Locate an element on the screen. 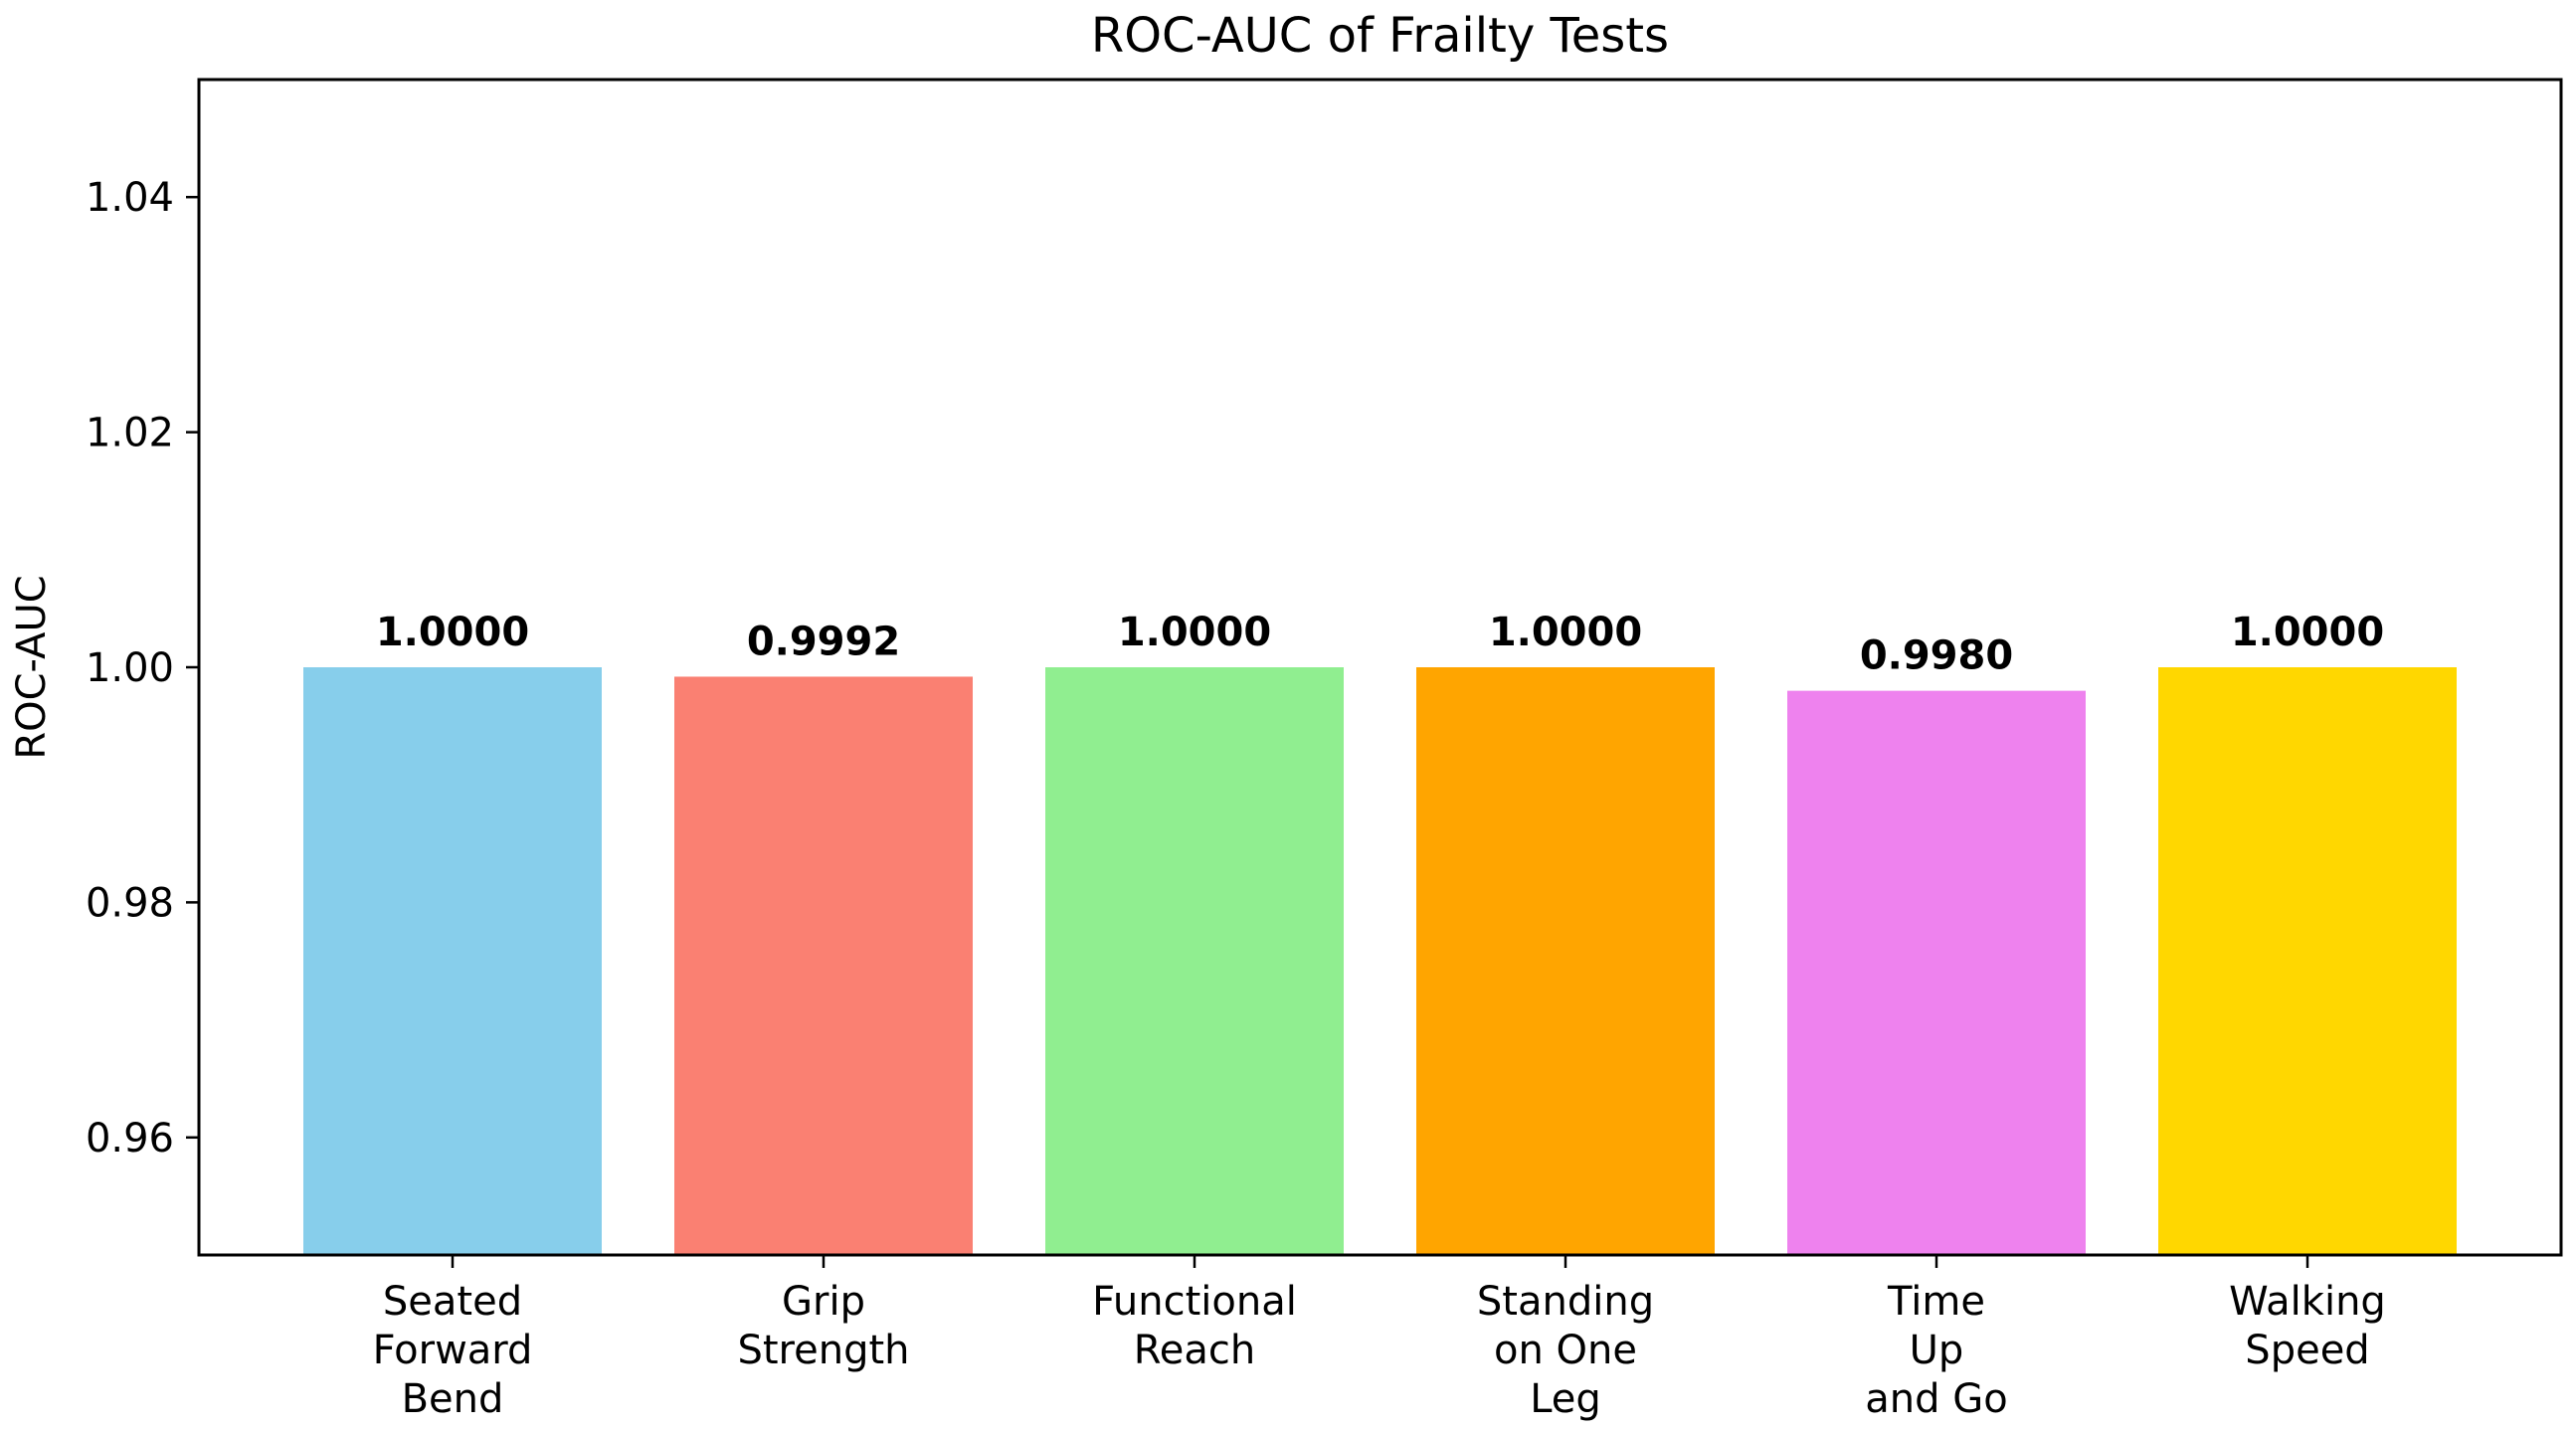  chart-title: ROC-AUC of Frailty Tests is located at coordinates (1380, 36).